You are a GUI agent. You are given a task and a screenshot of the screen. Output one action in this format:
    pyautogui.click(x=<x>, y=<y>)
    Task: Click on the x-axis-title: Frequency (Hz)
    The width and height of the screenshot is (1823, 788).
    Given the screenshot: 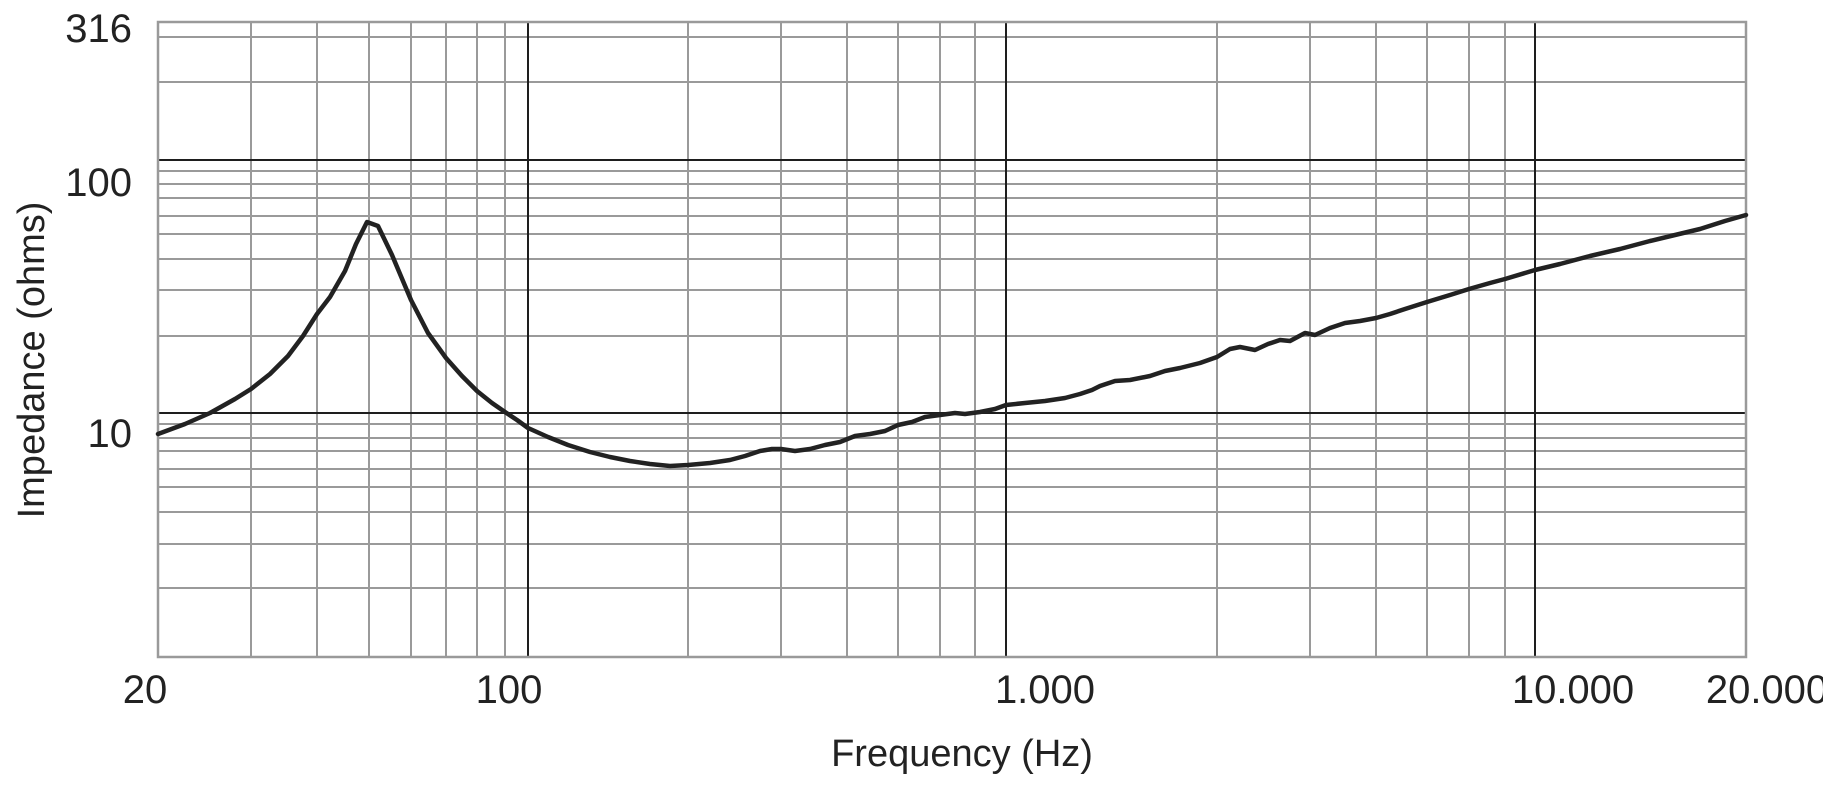 What is the action you would take?
    pyautogui.click(x=962, y=754)
    